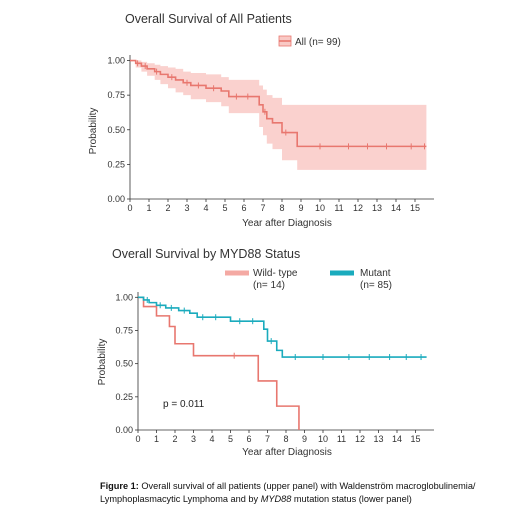 The image size is (520, 520). What do you see at coordinates (262, 208) in the screenshot?
I see `upper-x-tick-label: 7` at bounding box center [262, 208].